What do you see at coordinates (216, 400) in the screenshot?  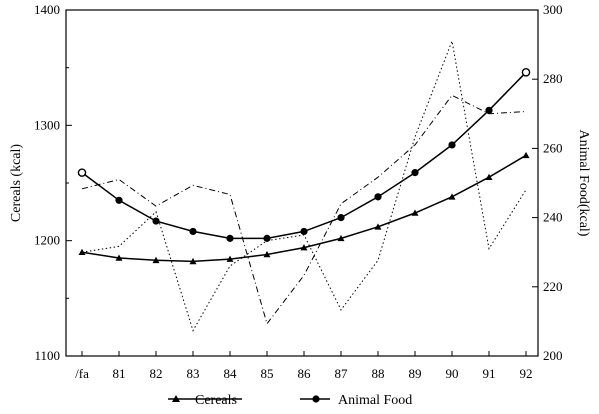 I see `legend-label-cereals: Cereals` at bounding box center [216, 400].